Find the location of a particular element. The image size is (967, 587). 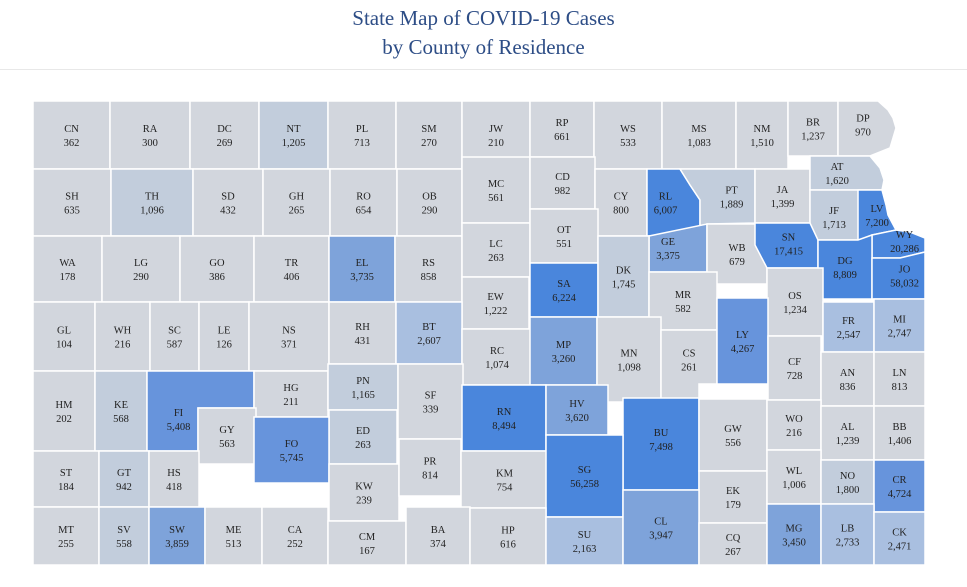

county-sm is located at coordinates (429, 135).